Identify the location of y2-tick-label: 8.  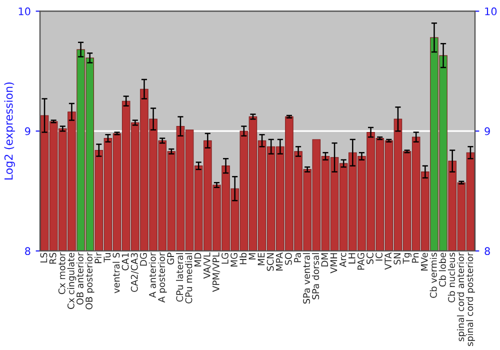
(487, 251).